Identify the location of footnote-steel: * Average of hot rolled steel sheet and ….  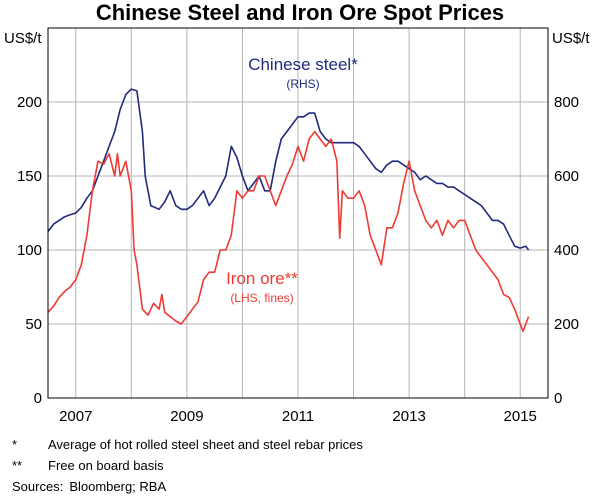
(187, 444).